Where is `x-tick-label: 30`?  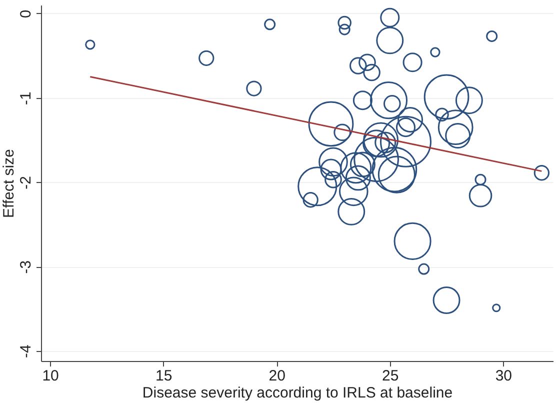
x-tick-label: 30 is located at coordinates (503, 376).